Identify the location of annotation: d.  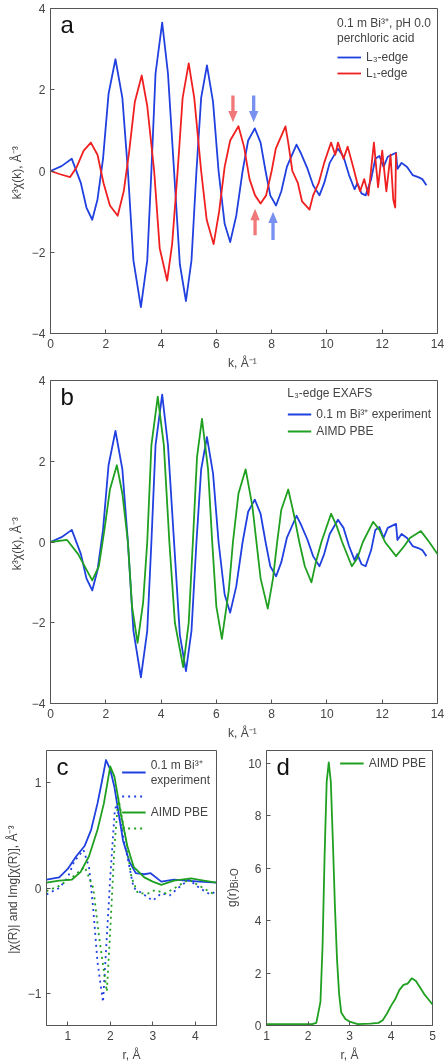
(283, 766).